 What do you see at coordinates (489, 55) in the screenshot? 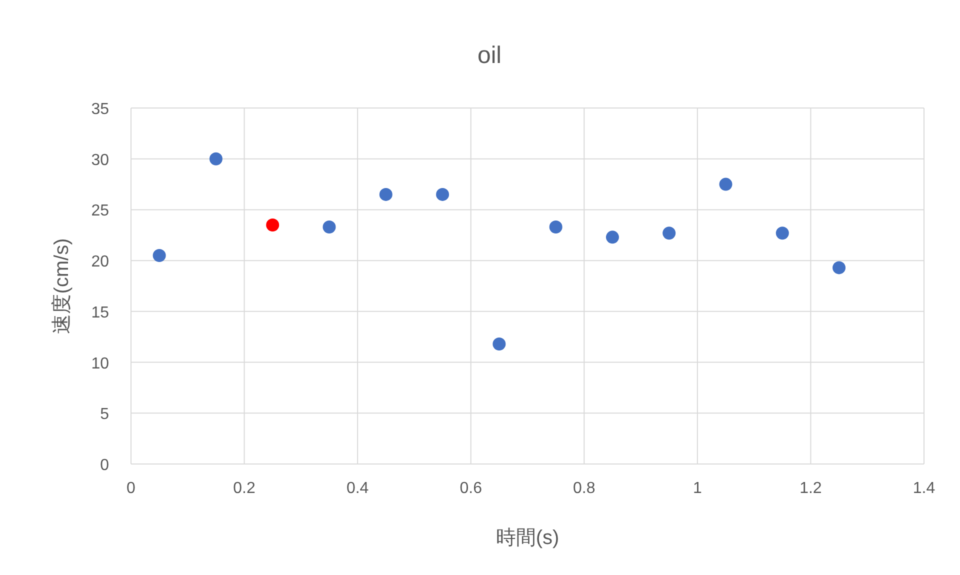
I see `chart-title: oil` at bounding box center [489, 55].